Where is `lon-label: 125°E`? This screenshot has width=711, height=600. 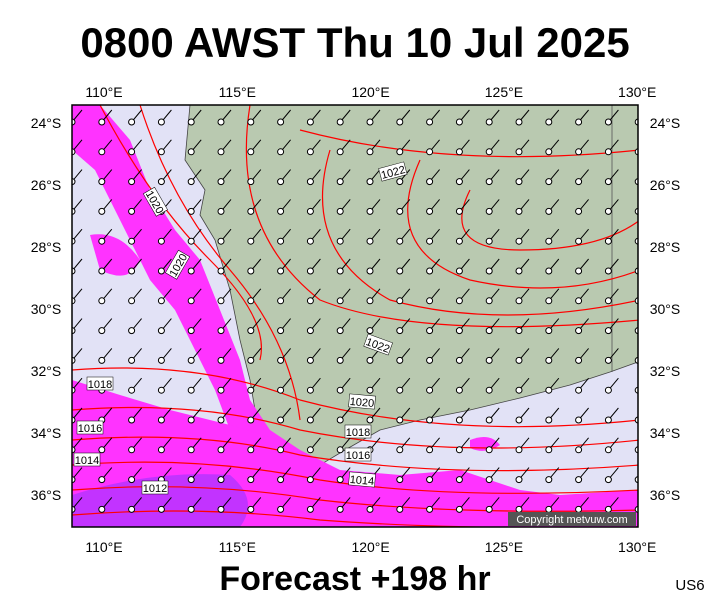
lon-label: 125°E is located at coordinates (504, 547).